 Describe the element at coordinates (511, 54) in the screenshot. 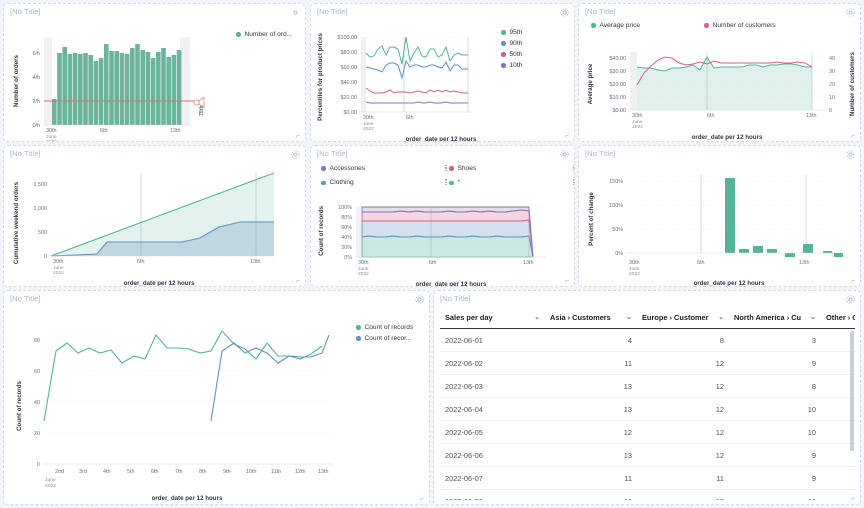

I see `legend-item: 50th` at that location.